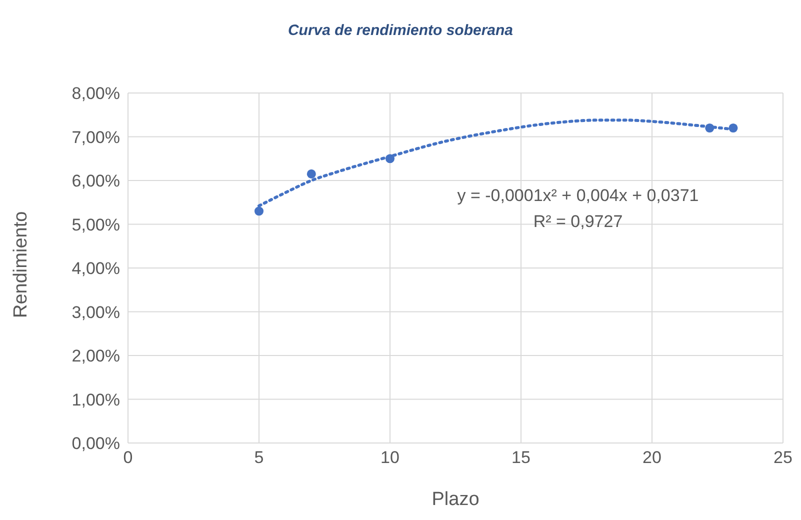 This screenshot has height=520, width=801. I want to click on y-tick-label: 4,00%, so click(96, 268).